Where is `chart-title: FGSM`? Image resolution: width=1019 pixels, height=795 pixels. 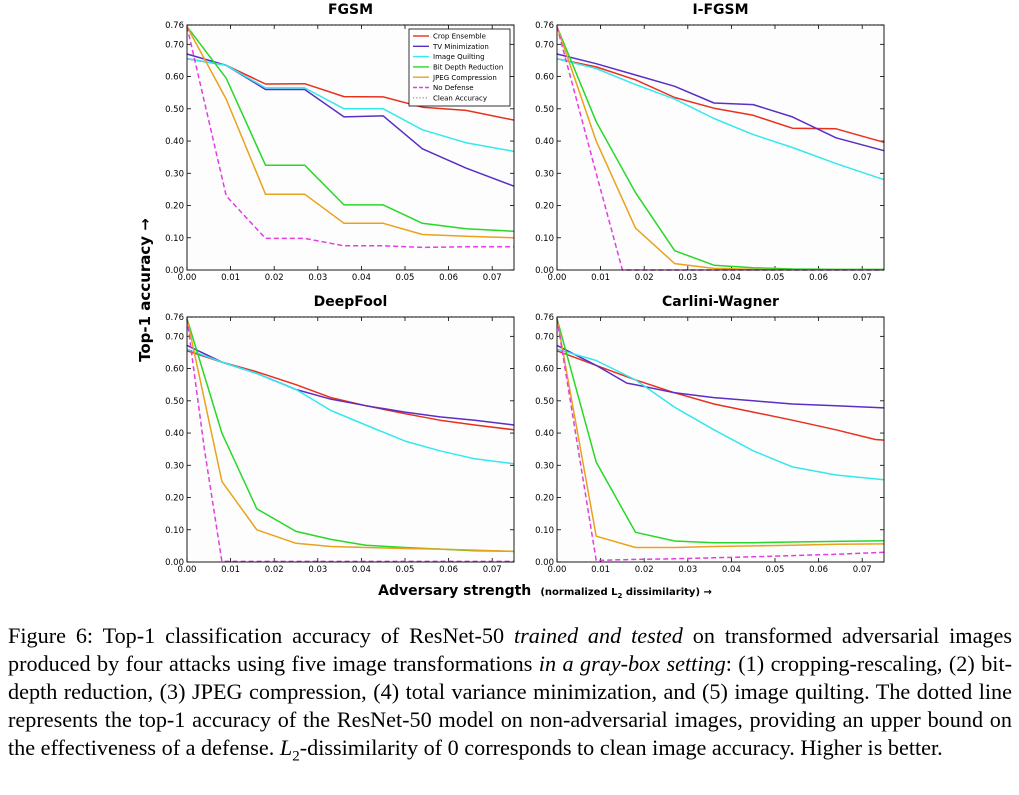
chart-title: FGSM is located at coordinates (350, 10).